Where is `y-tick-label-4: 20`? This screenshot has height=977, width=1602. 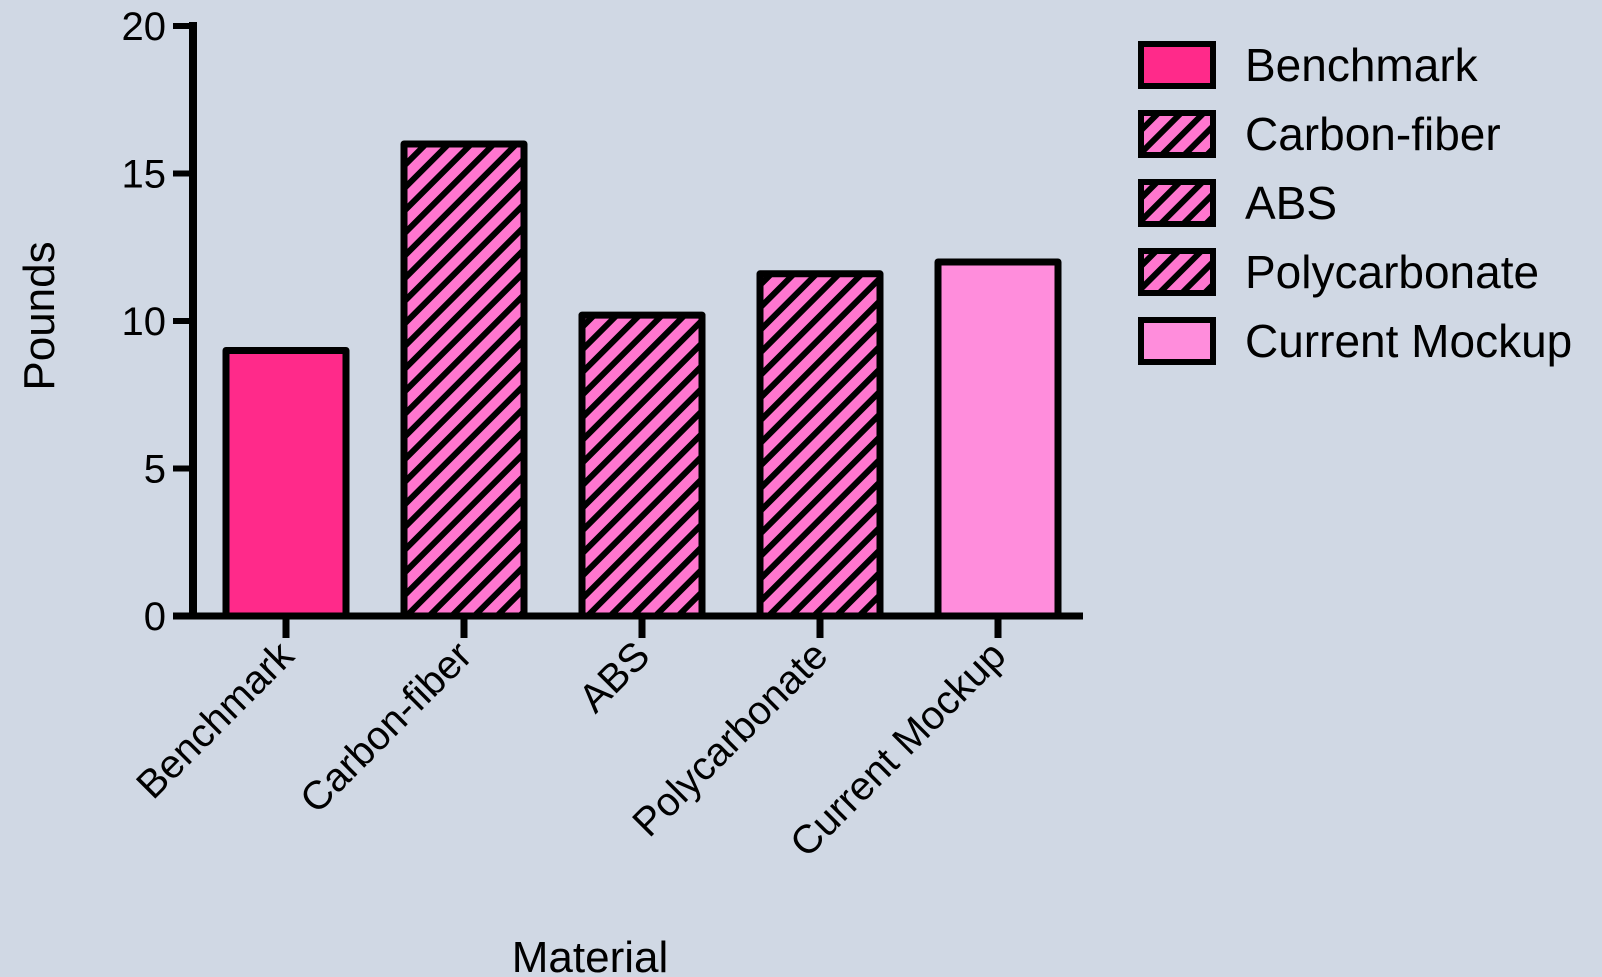 y-tick-label-4: 20 is located at coordinates (144, 27).